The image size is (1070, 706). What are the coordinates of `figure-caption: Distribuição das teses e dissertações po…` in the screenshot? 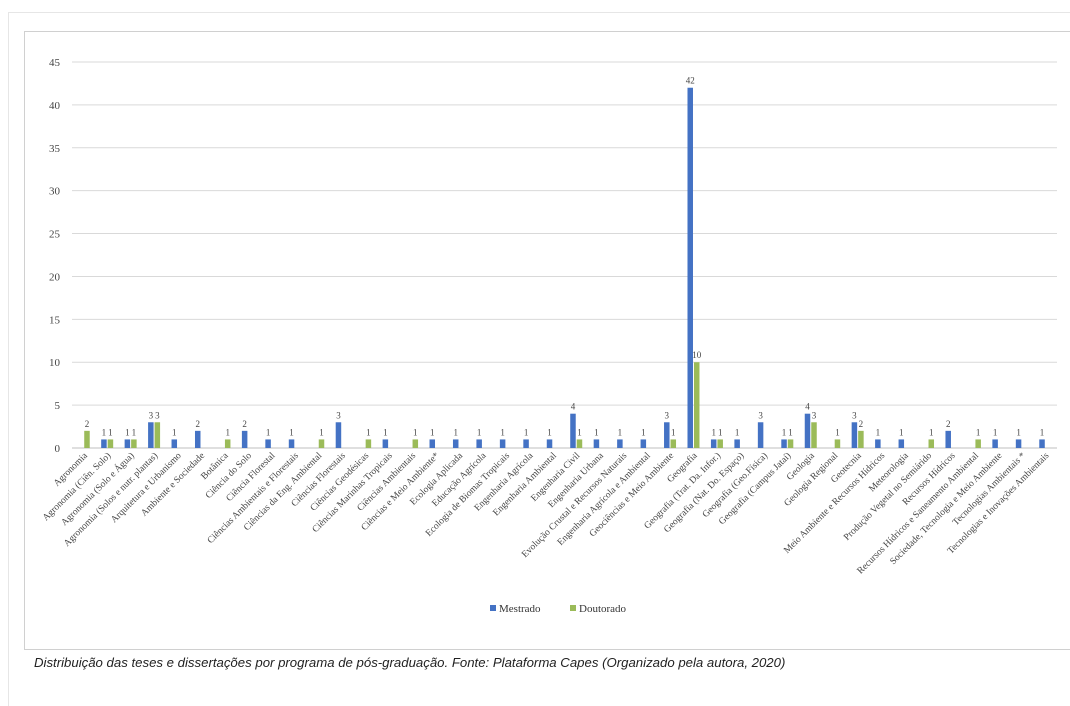 It's located at (410, 662).